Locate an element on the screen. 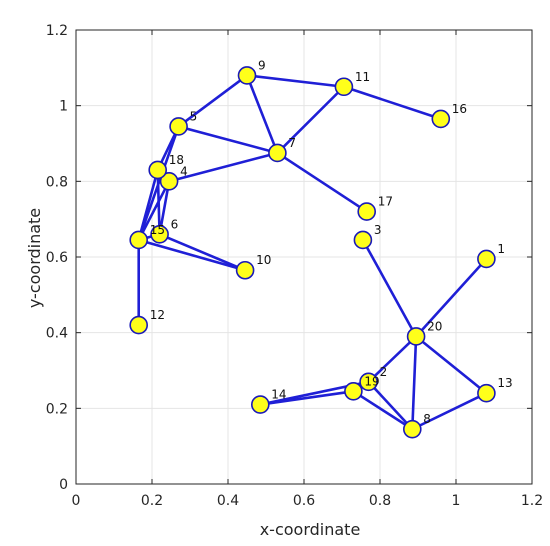  x-tick-label: 0.2 is located at coordinates (152, 501).